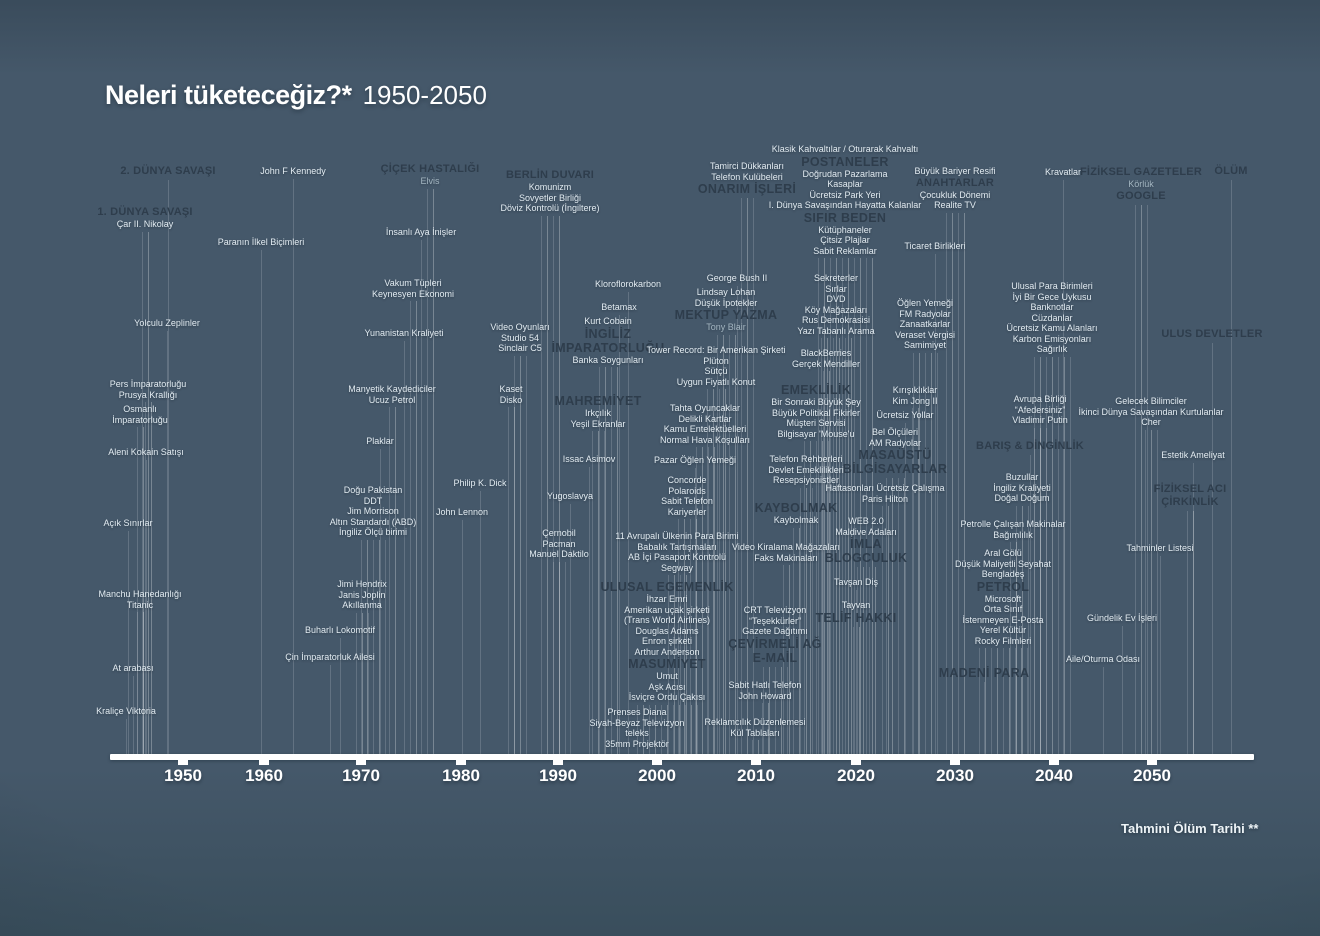 This screenshot has height=936, width=1320. Describe the element at coordinates (904, 415) in the screenshot. I see `timeline-item: Ücretsiz Yollar` at that location.